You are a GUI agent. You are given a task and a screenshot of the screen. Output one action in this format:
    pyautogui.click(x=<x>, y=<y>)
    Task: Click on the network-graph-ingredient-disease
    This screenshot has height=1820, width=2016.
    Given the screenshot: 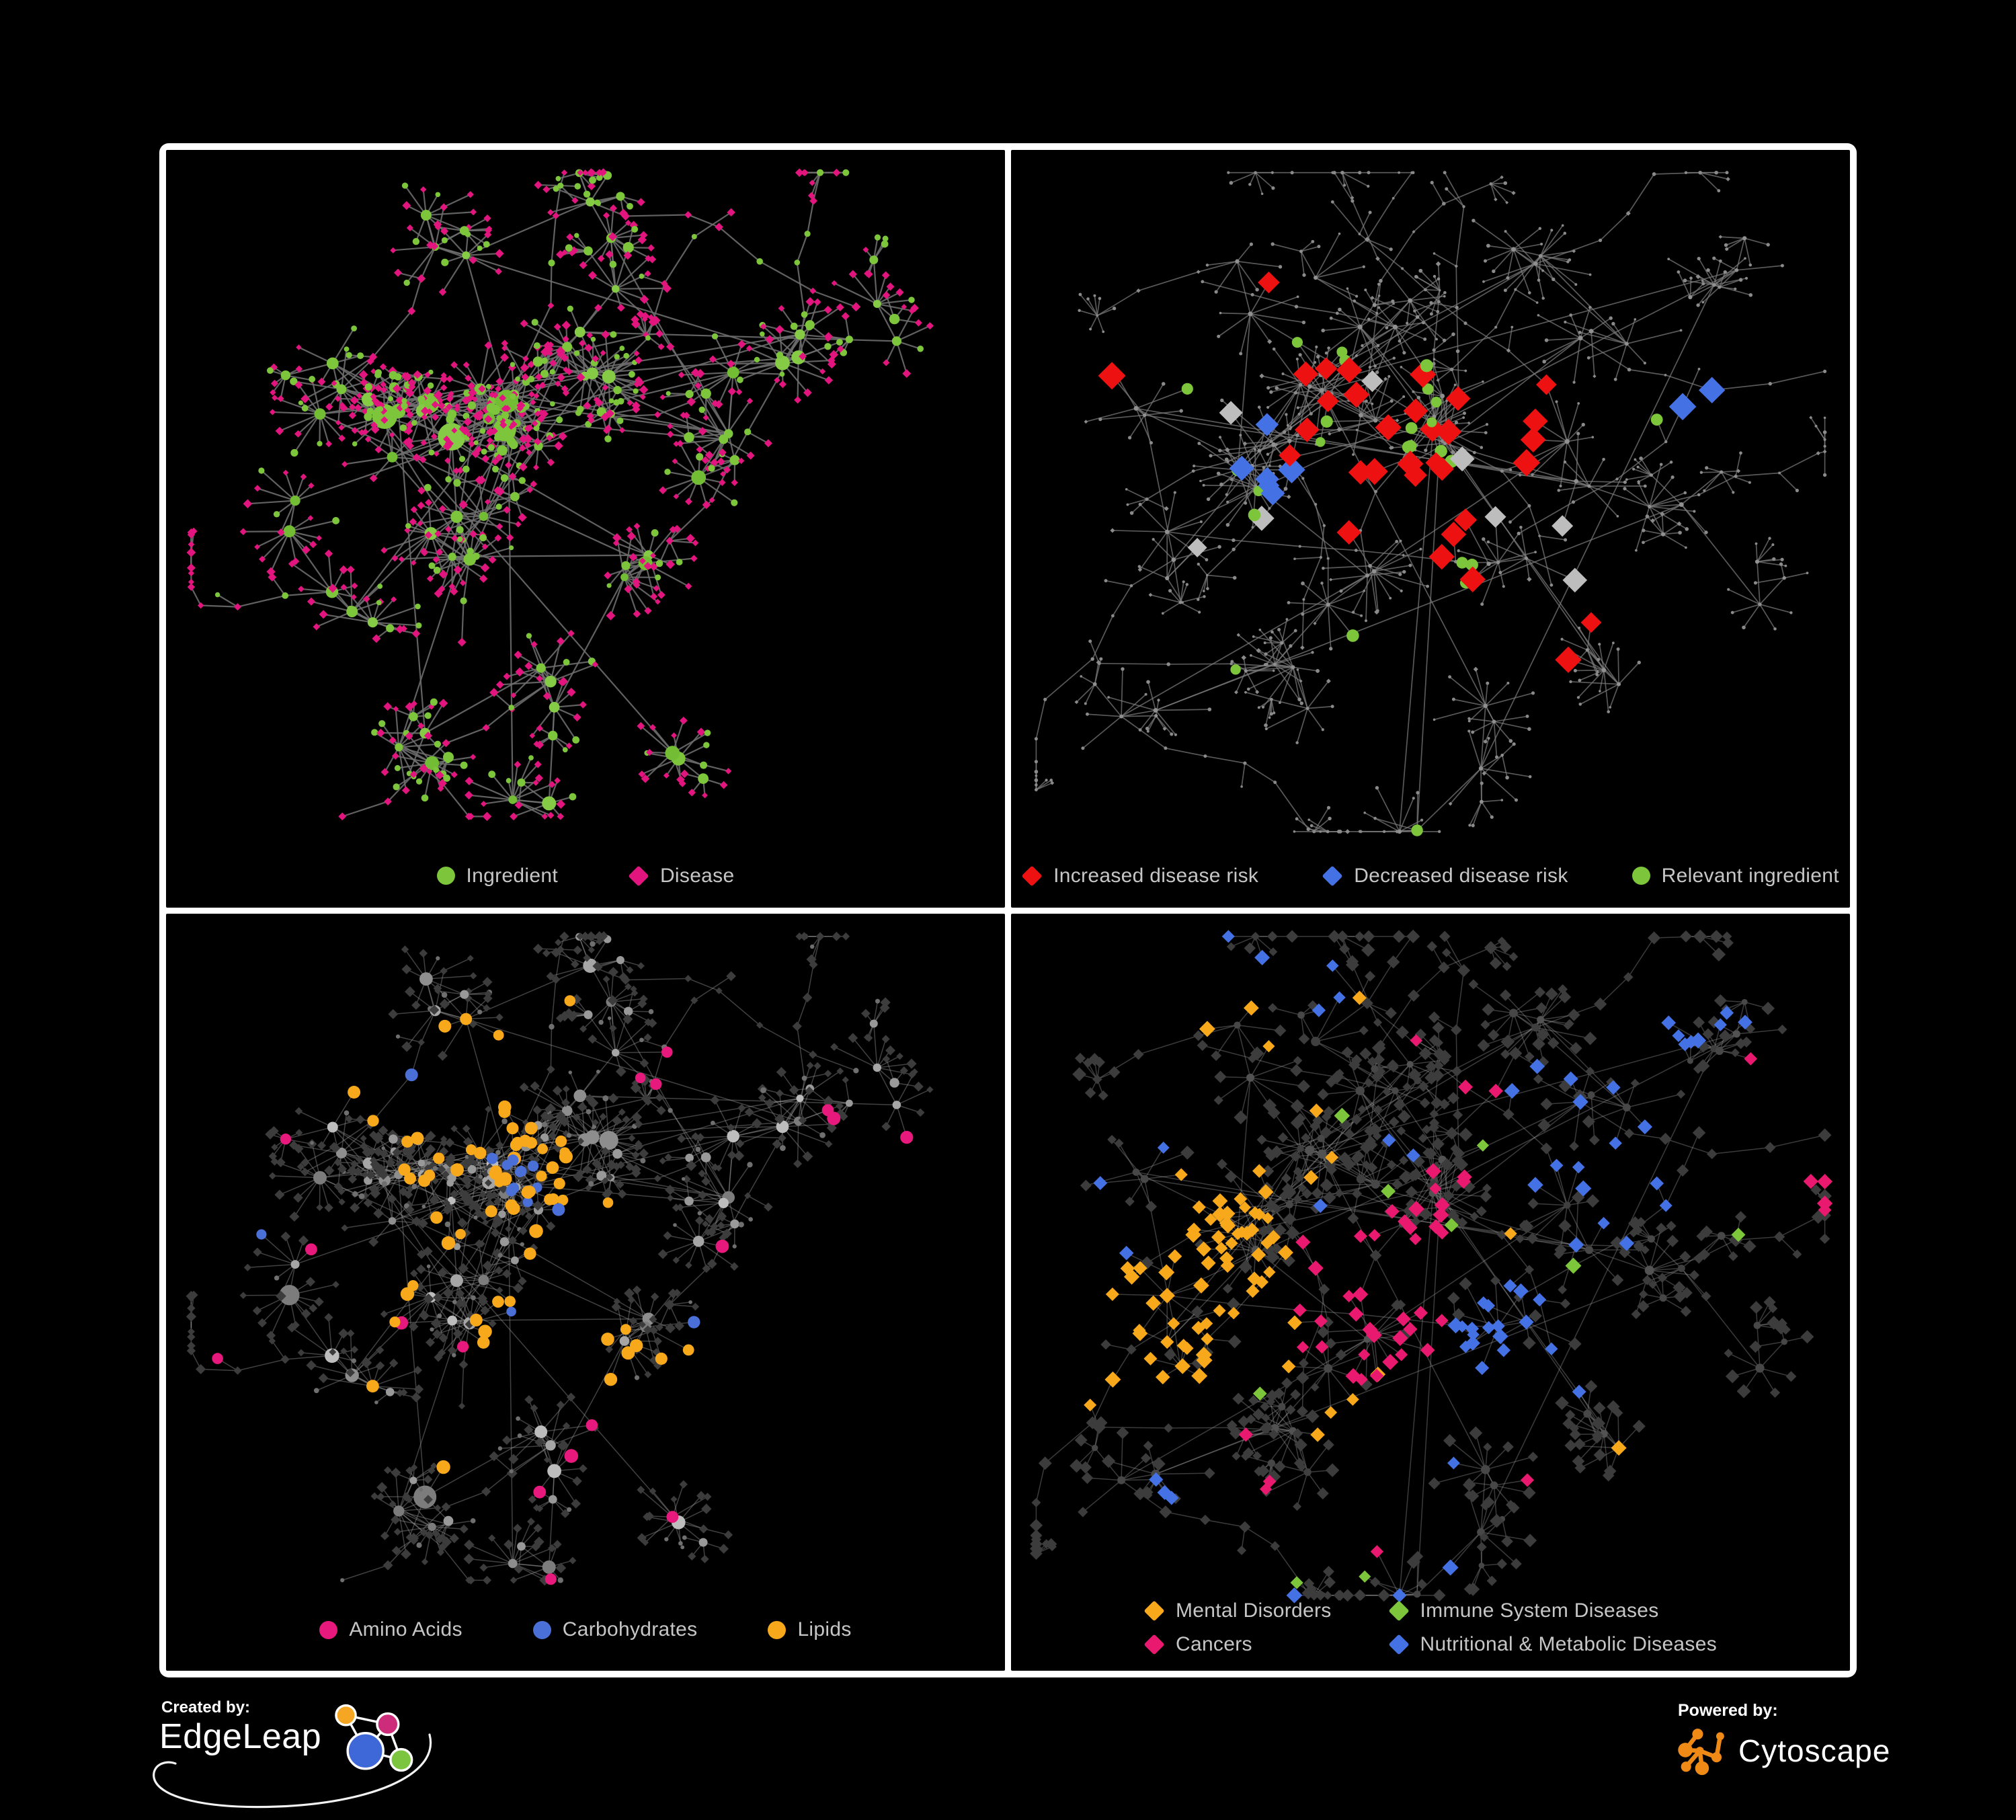 What is the action you would take?
    pyautogui.click(x=560, y=495)
    